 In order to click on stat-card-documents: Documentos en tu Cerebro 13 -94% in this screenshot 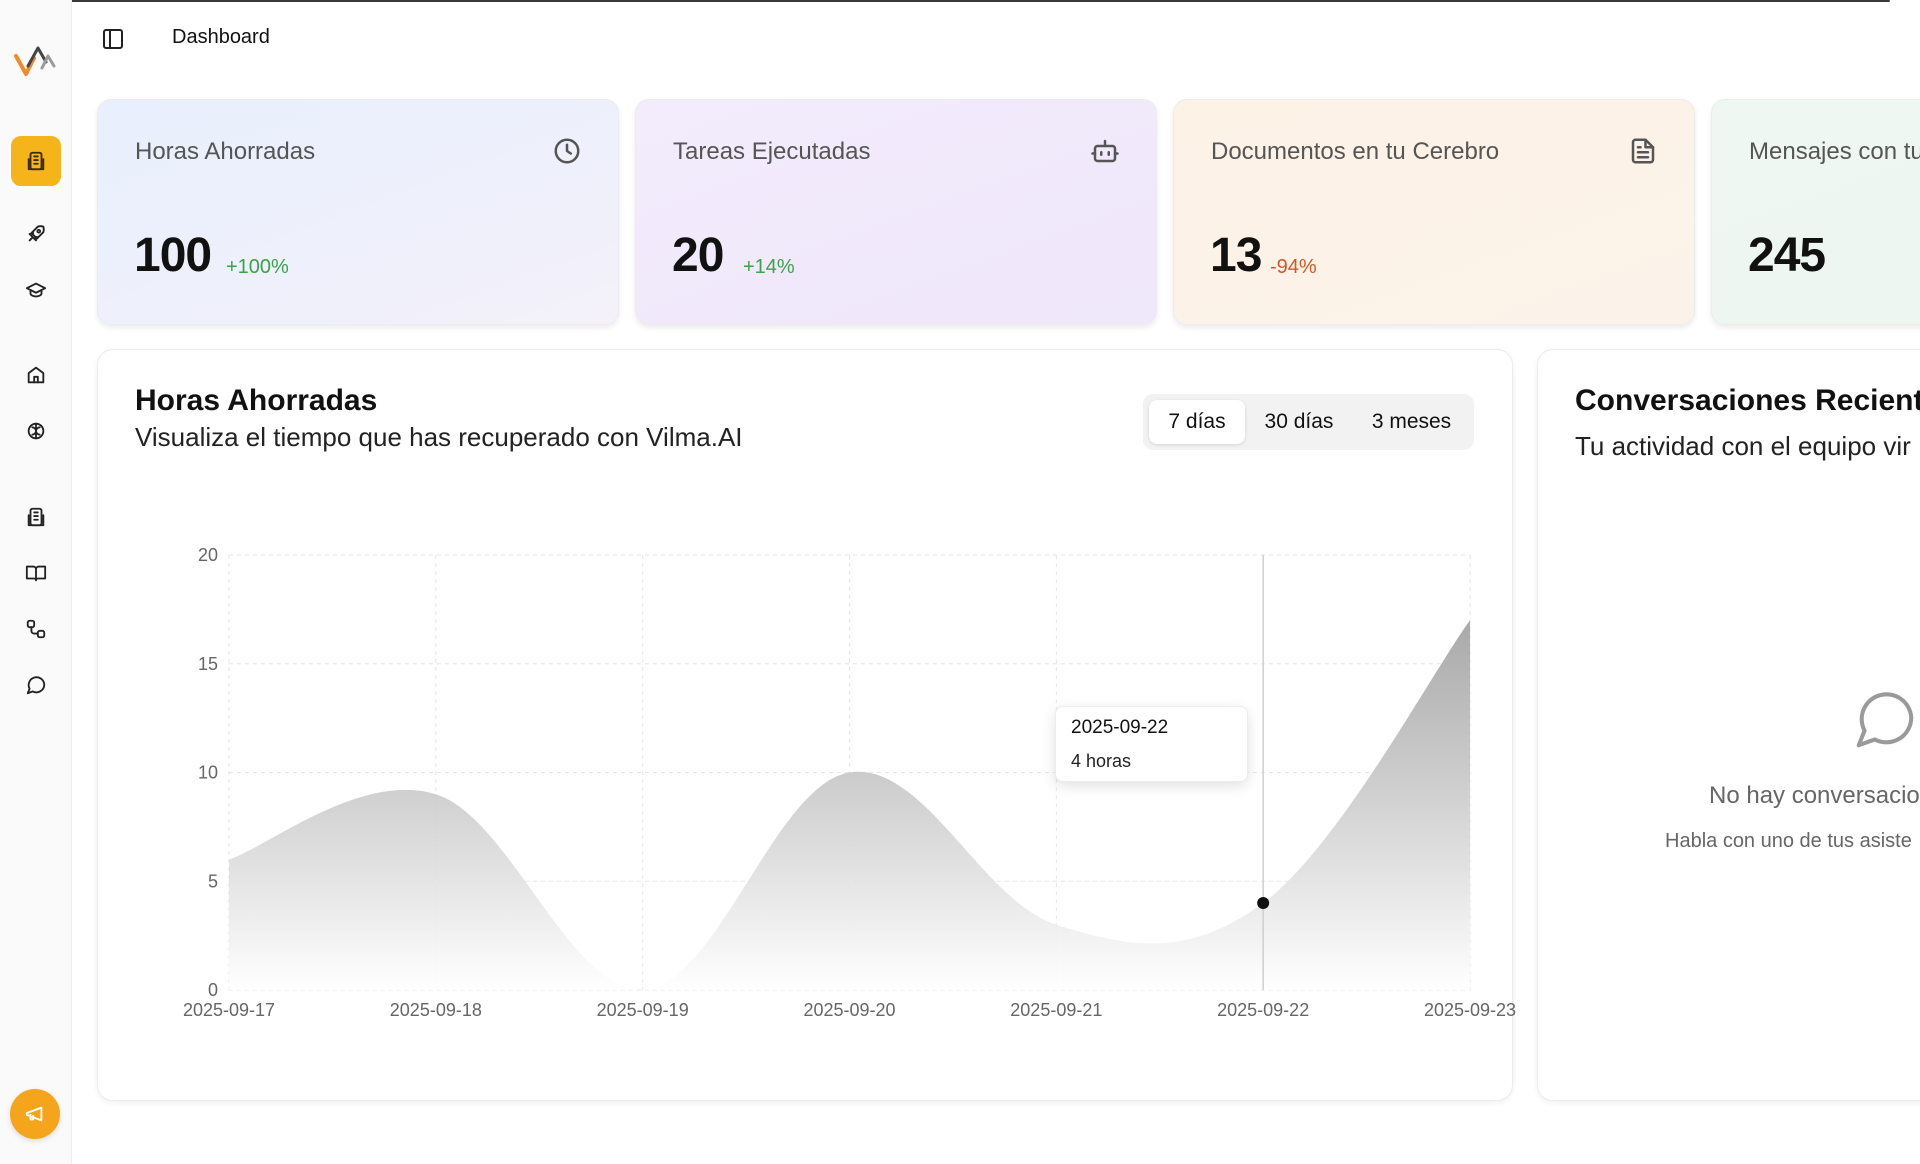, I will do `click(1434, 212)`.